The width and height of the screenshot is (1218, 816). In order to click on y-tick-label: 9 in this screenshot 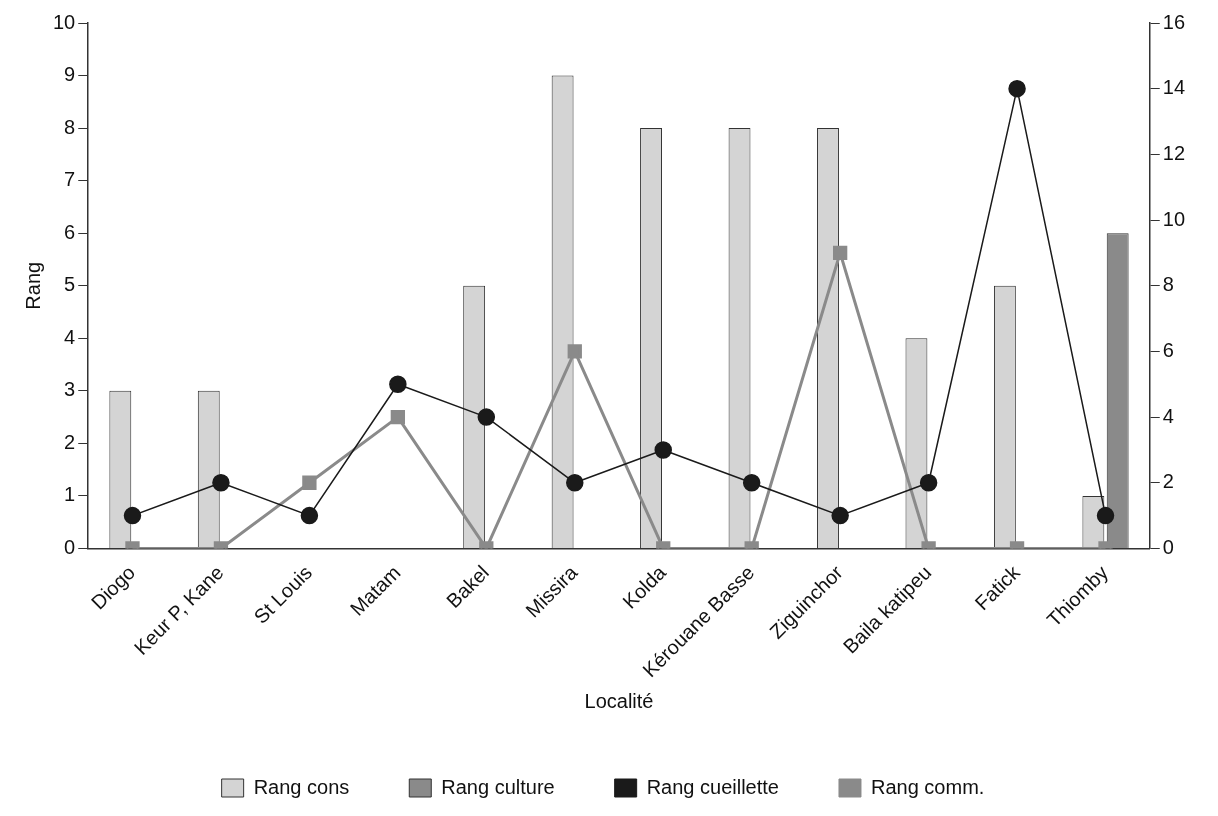, I will do `click(70, 74)`.